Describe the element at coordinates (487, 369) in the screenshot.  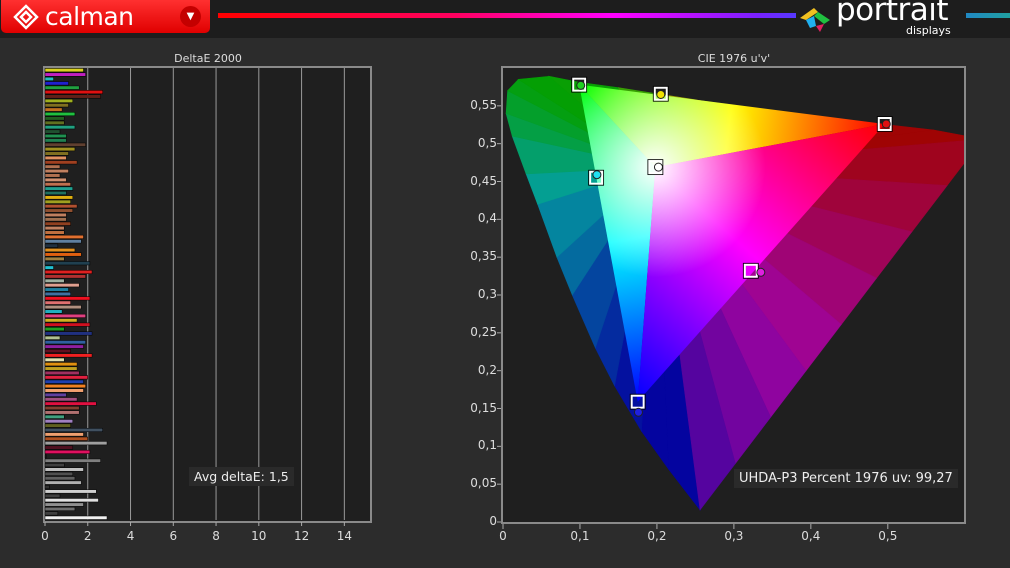
I see `y-tick-label: 0,2` at that location.